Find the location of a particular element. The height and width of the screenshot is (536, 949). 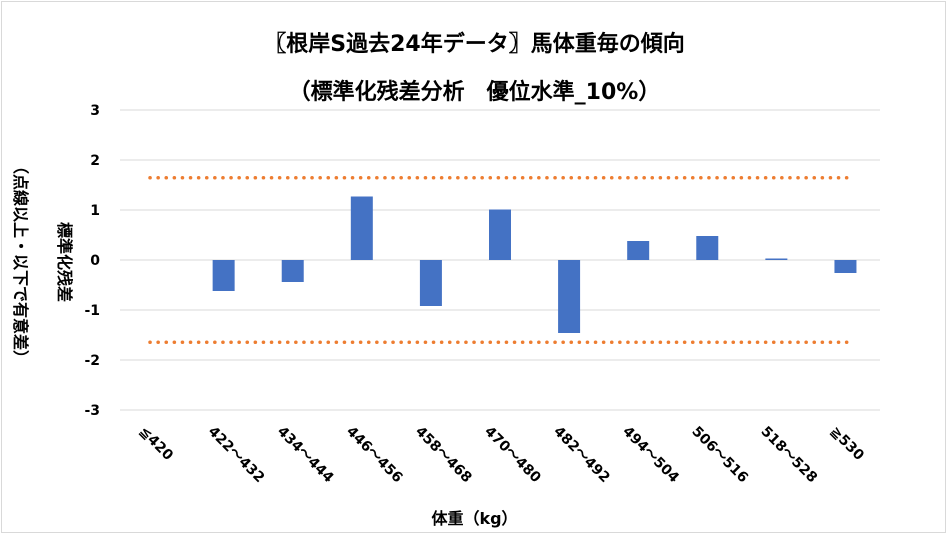

x-tick-label: 506～516 is located at coordinates (719, 455).